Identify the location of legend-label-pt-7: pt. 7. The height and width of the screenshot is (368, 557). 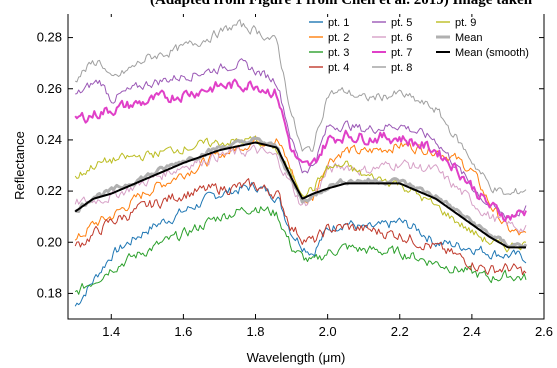
(401, 53).